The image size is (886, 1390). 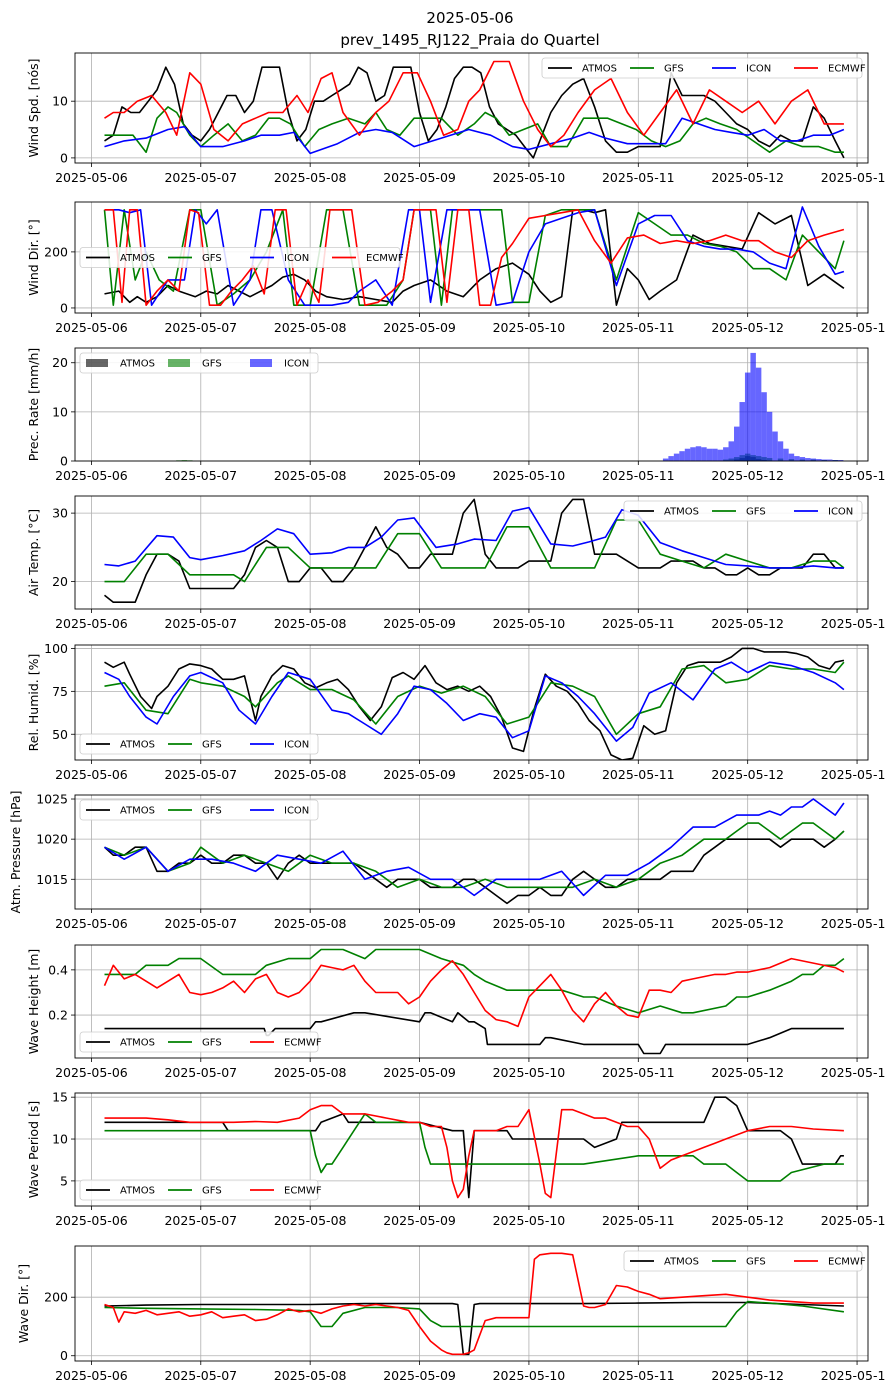 What do you see at coordinates (33, 552) in the screenshot?
I see `y-axis-label: Air Temp. [°C]` at bounding box center [33, 552].